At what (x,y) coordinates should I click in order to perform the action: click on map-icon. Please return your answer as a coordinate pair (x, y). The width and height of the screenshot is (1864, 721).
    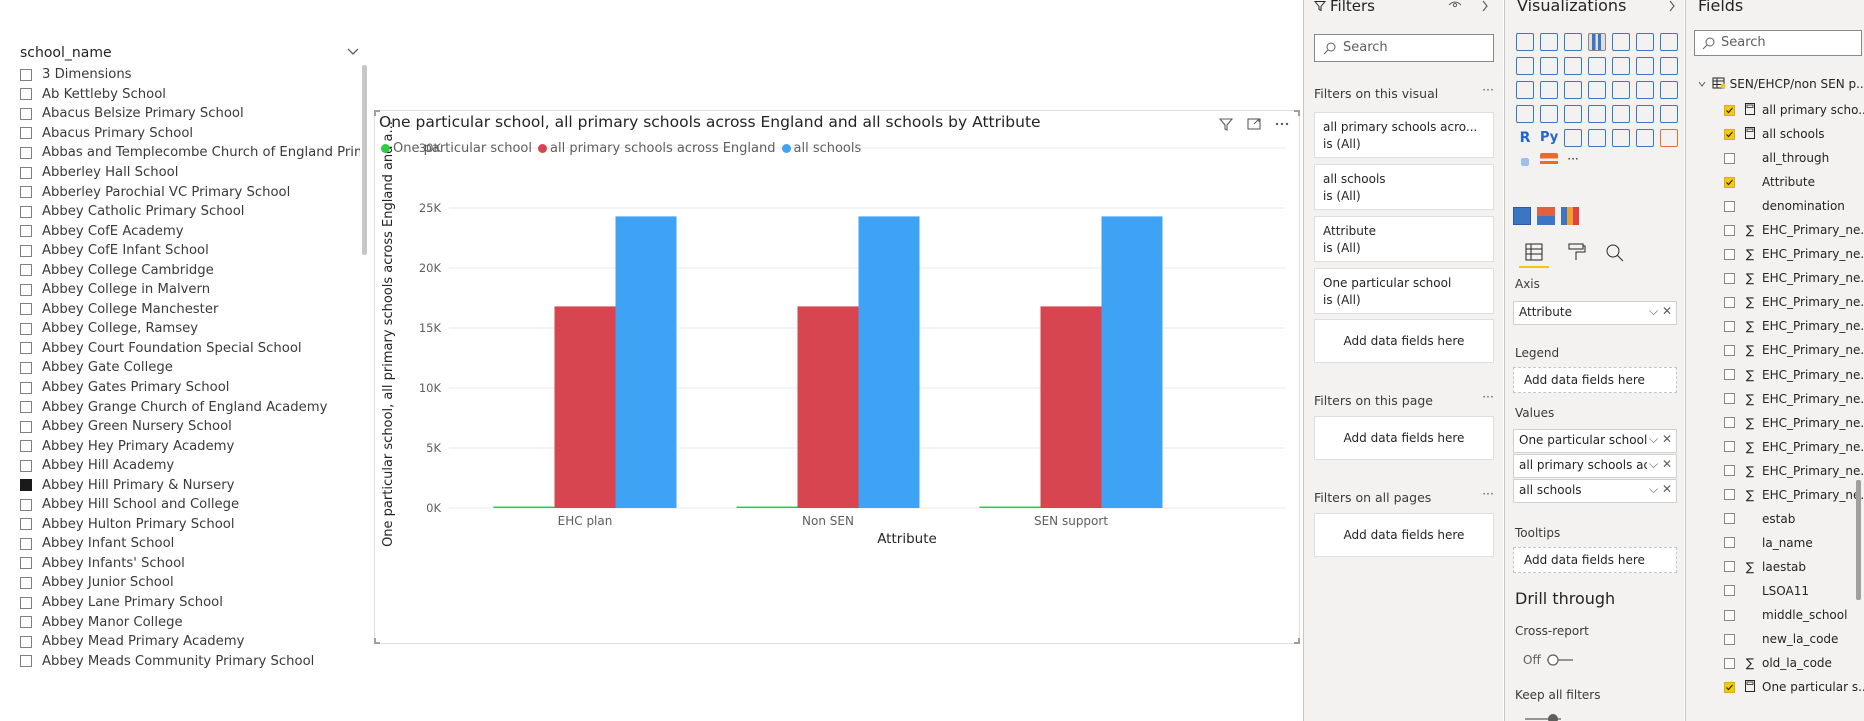
    Looking at the image, I should click on (1621, 90).